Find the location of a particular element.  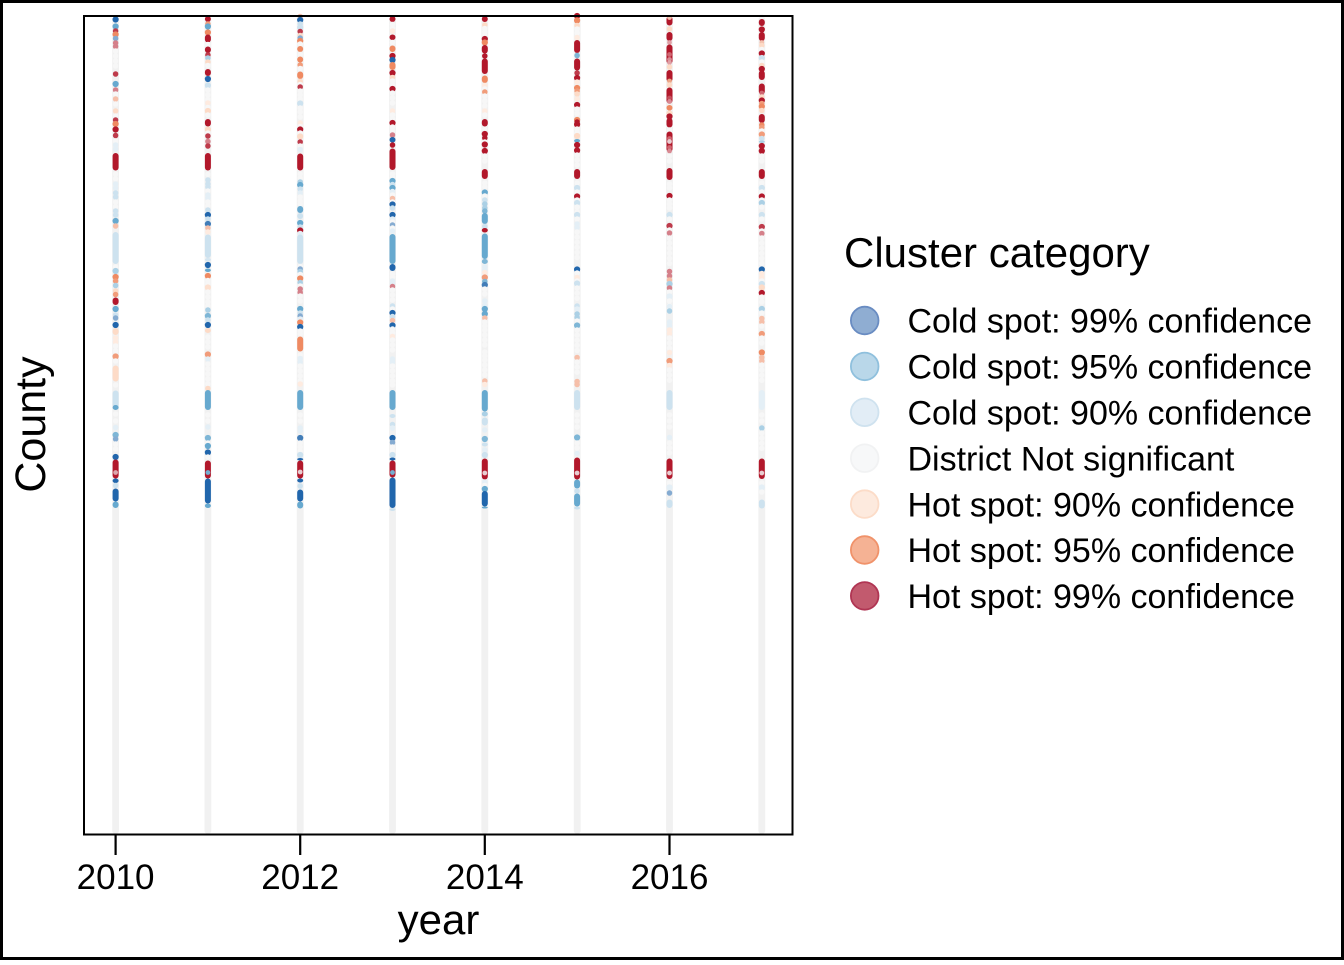

svg-text: County is located at coordinates (31, 424).